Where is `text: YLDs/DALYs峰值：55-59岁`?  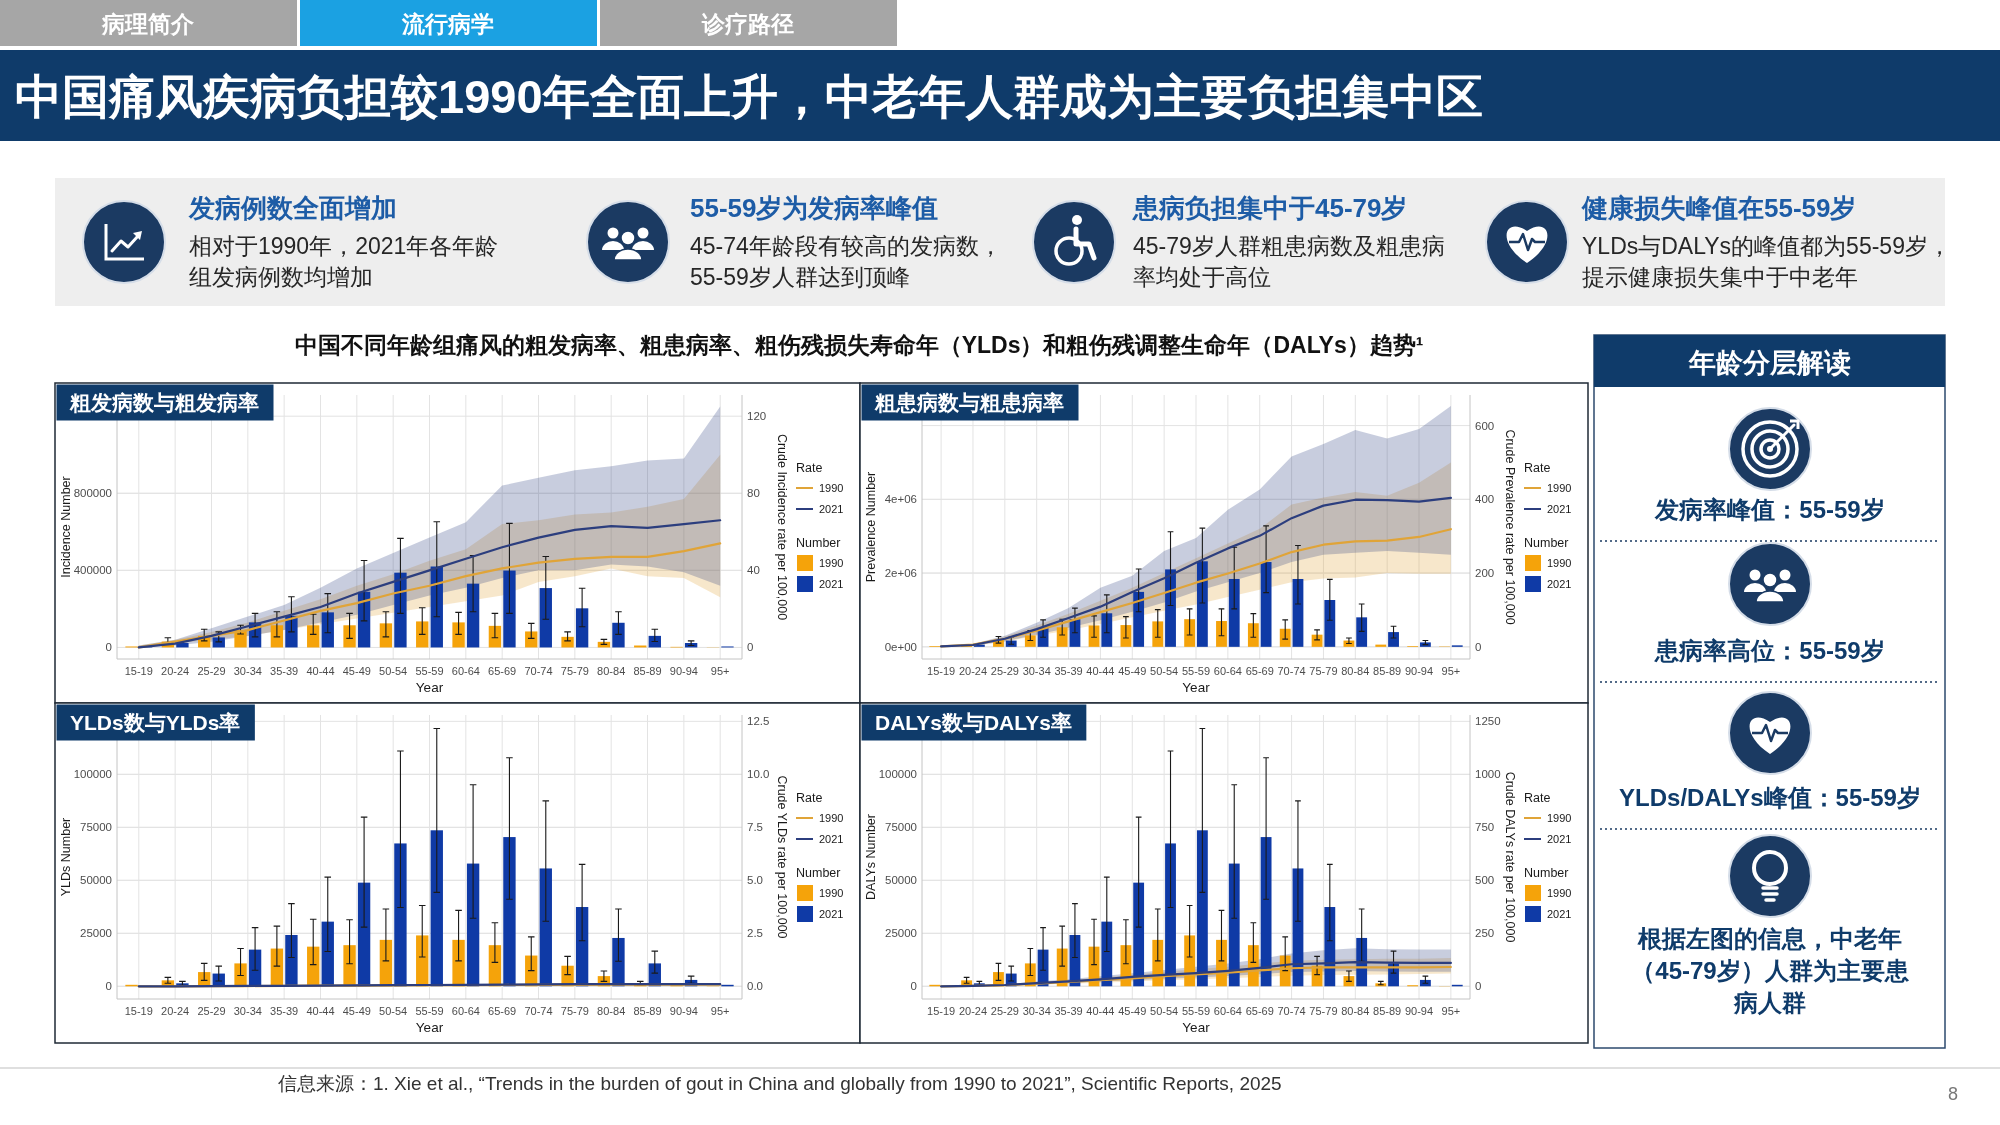
text: YLDs/DALYs峰值：55-59岁 is located at coordinates (1770, 797).